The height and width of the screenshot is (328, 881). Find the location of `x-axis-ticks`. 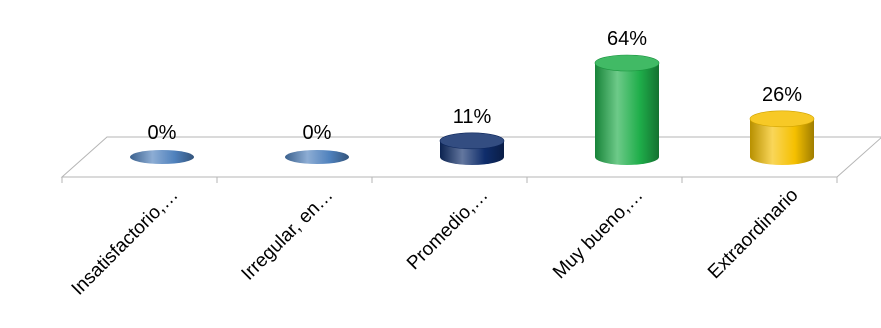

x-axis-ticks is located at coordinates (449, 180).